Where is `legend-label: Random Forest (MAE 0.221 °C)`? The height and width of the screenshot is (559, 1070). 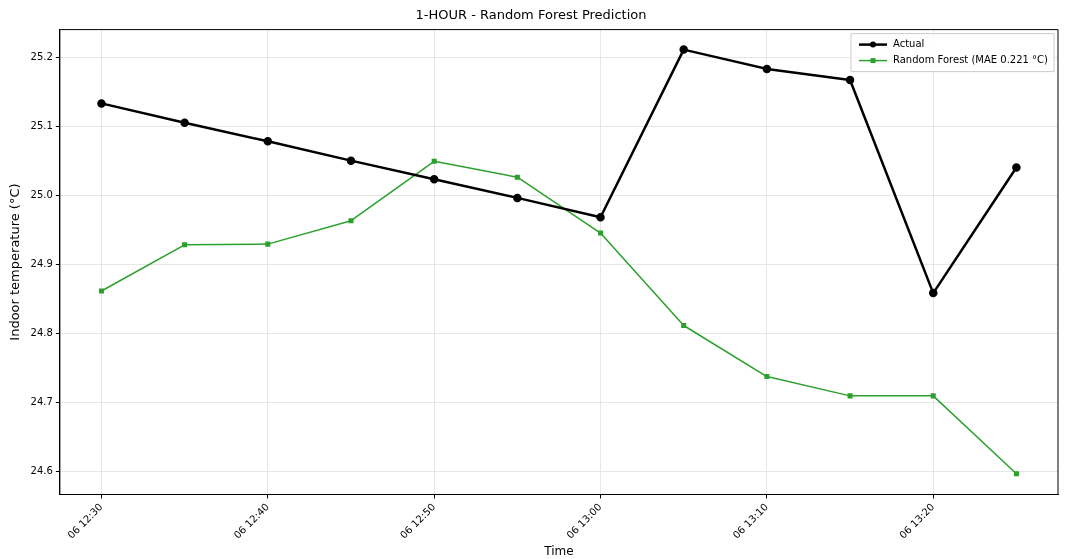 legend-label: Random Forest (MAE 0.221 °C) is located at coordinates (971, 60).